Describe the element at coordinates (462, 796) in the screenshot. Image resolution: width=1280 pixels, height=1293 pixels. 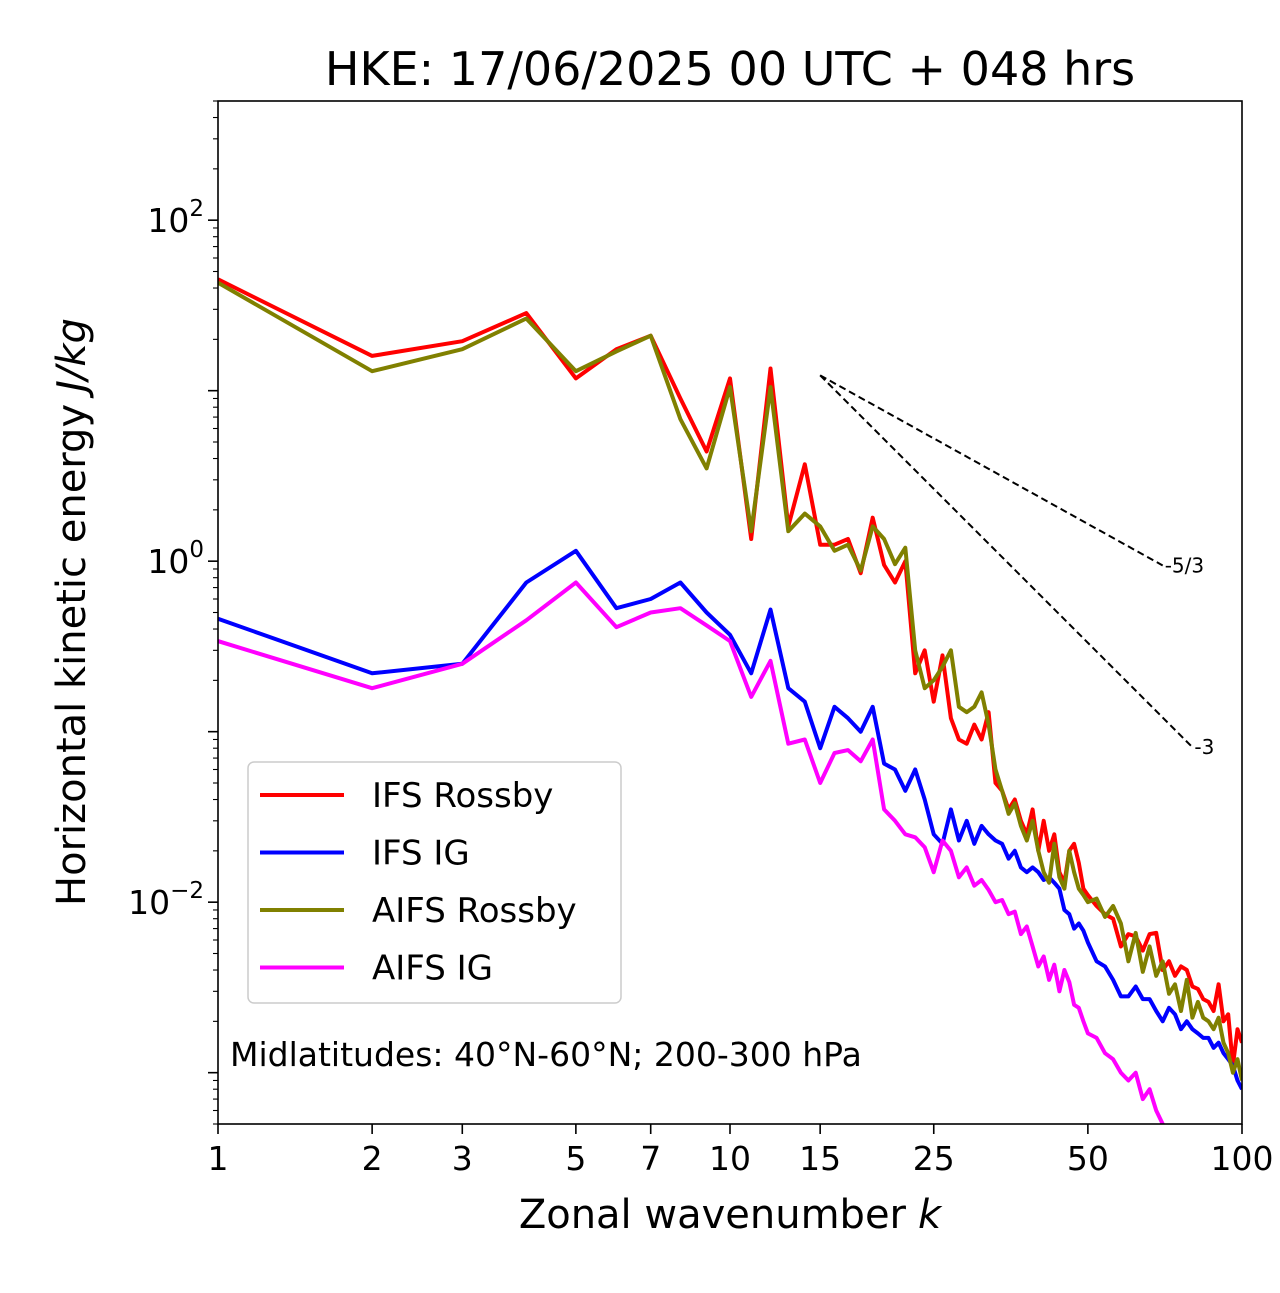
I see `legend-label: IFS Rossby` at that location.